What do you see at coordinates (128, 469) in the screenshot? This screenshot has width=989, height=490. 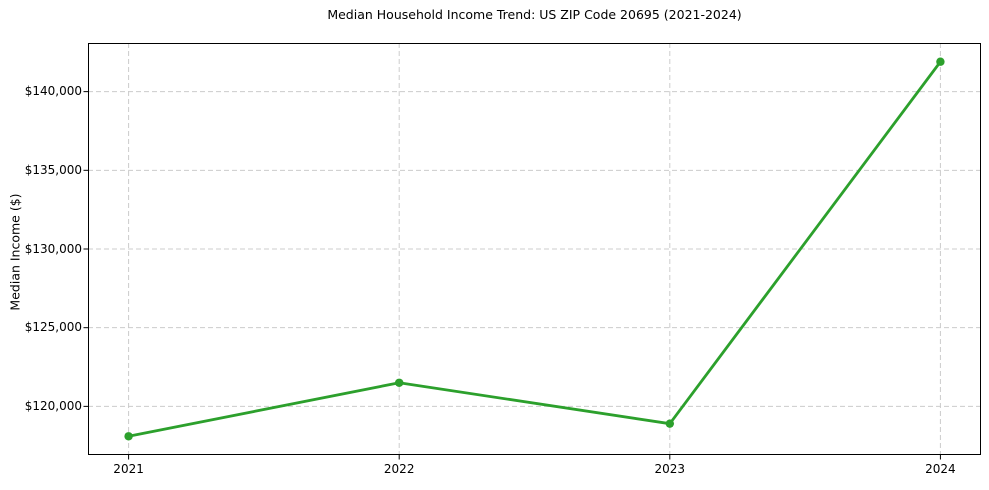 I see `x-tick-label: 2021` at bounding box center [128, 469].